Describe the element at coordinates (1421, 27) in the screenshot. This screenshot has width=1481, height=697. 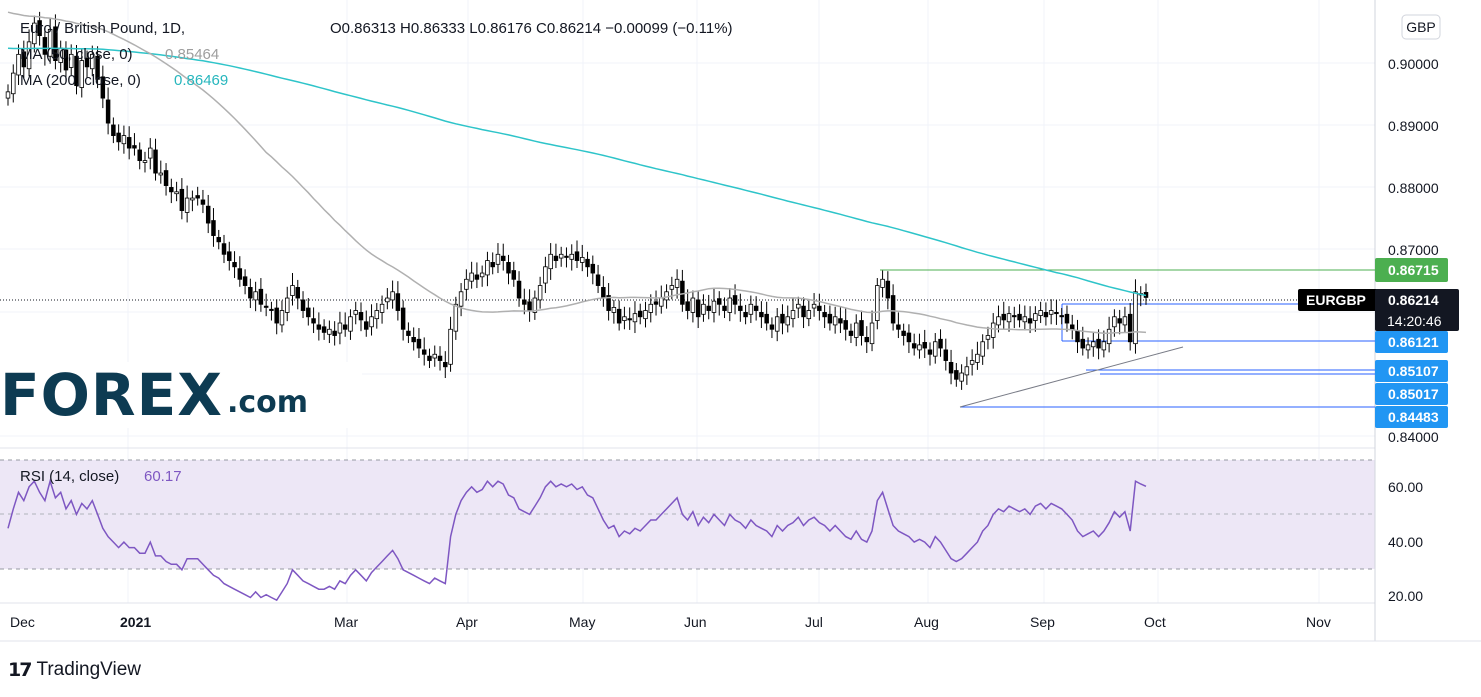
I see `currency-badge` at that location.